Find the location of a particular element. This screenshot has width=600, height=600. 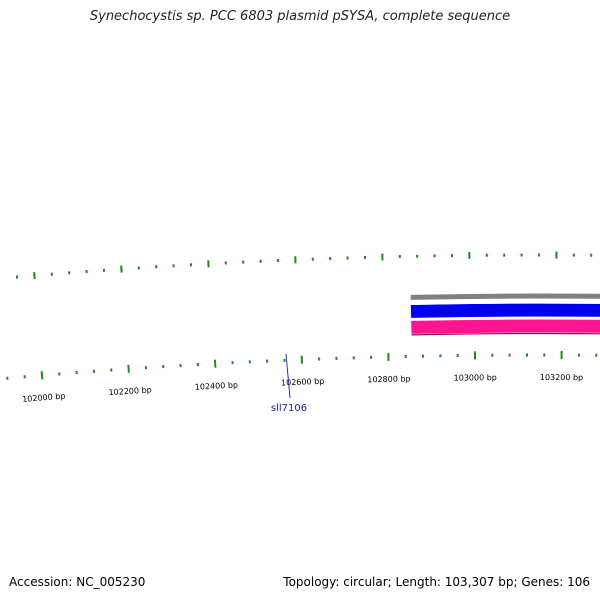

reverse-strand-ring is located at coordinates (505, 326).